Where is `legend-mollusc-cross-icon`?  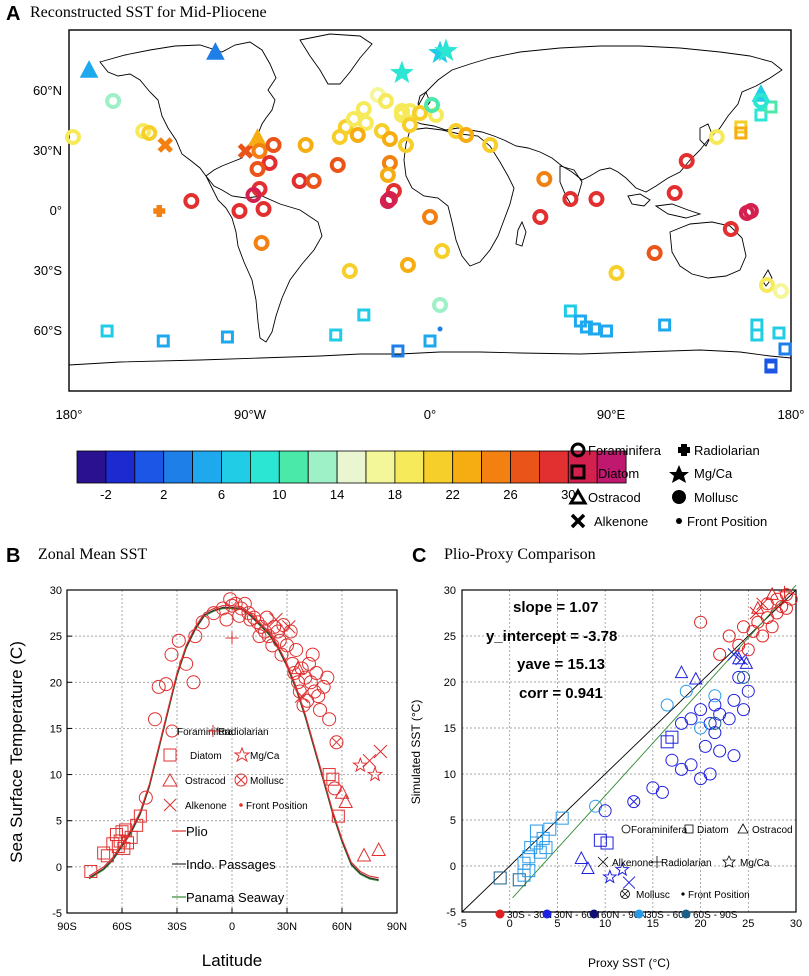
legend-mollusc-cross-icon is located at coordinates (625, 894).